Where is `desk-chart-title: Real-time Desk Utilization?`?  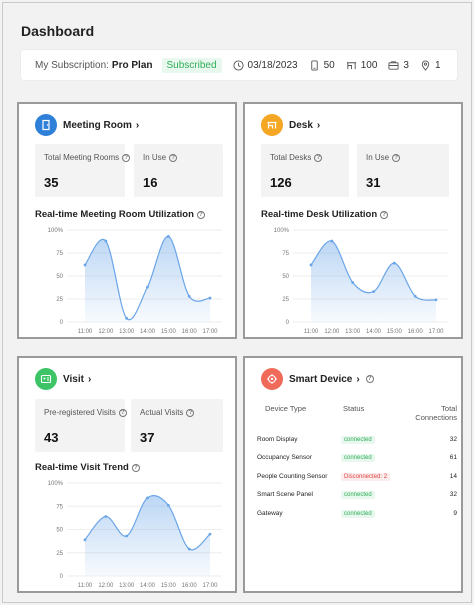 desk-chart-title: Real-time Desk Utilization? is located at coordinates (325, 214).